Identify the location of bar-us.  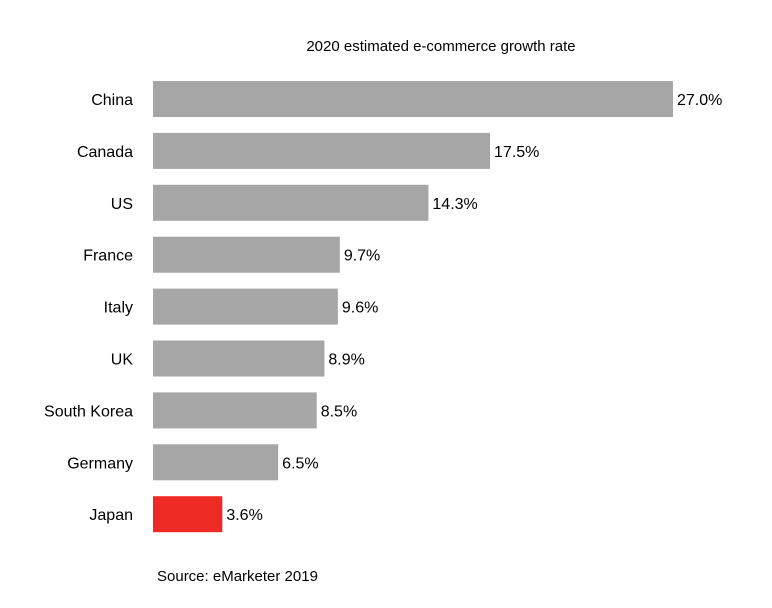
(291, 202).